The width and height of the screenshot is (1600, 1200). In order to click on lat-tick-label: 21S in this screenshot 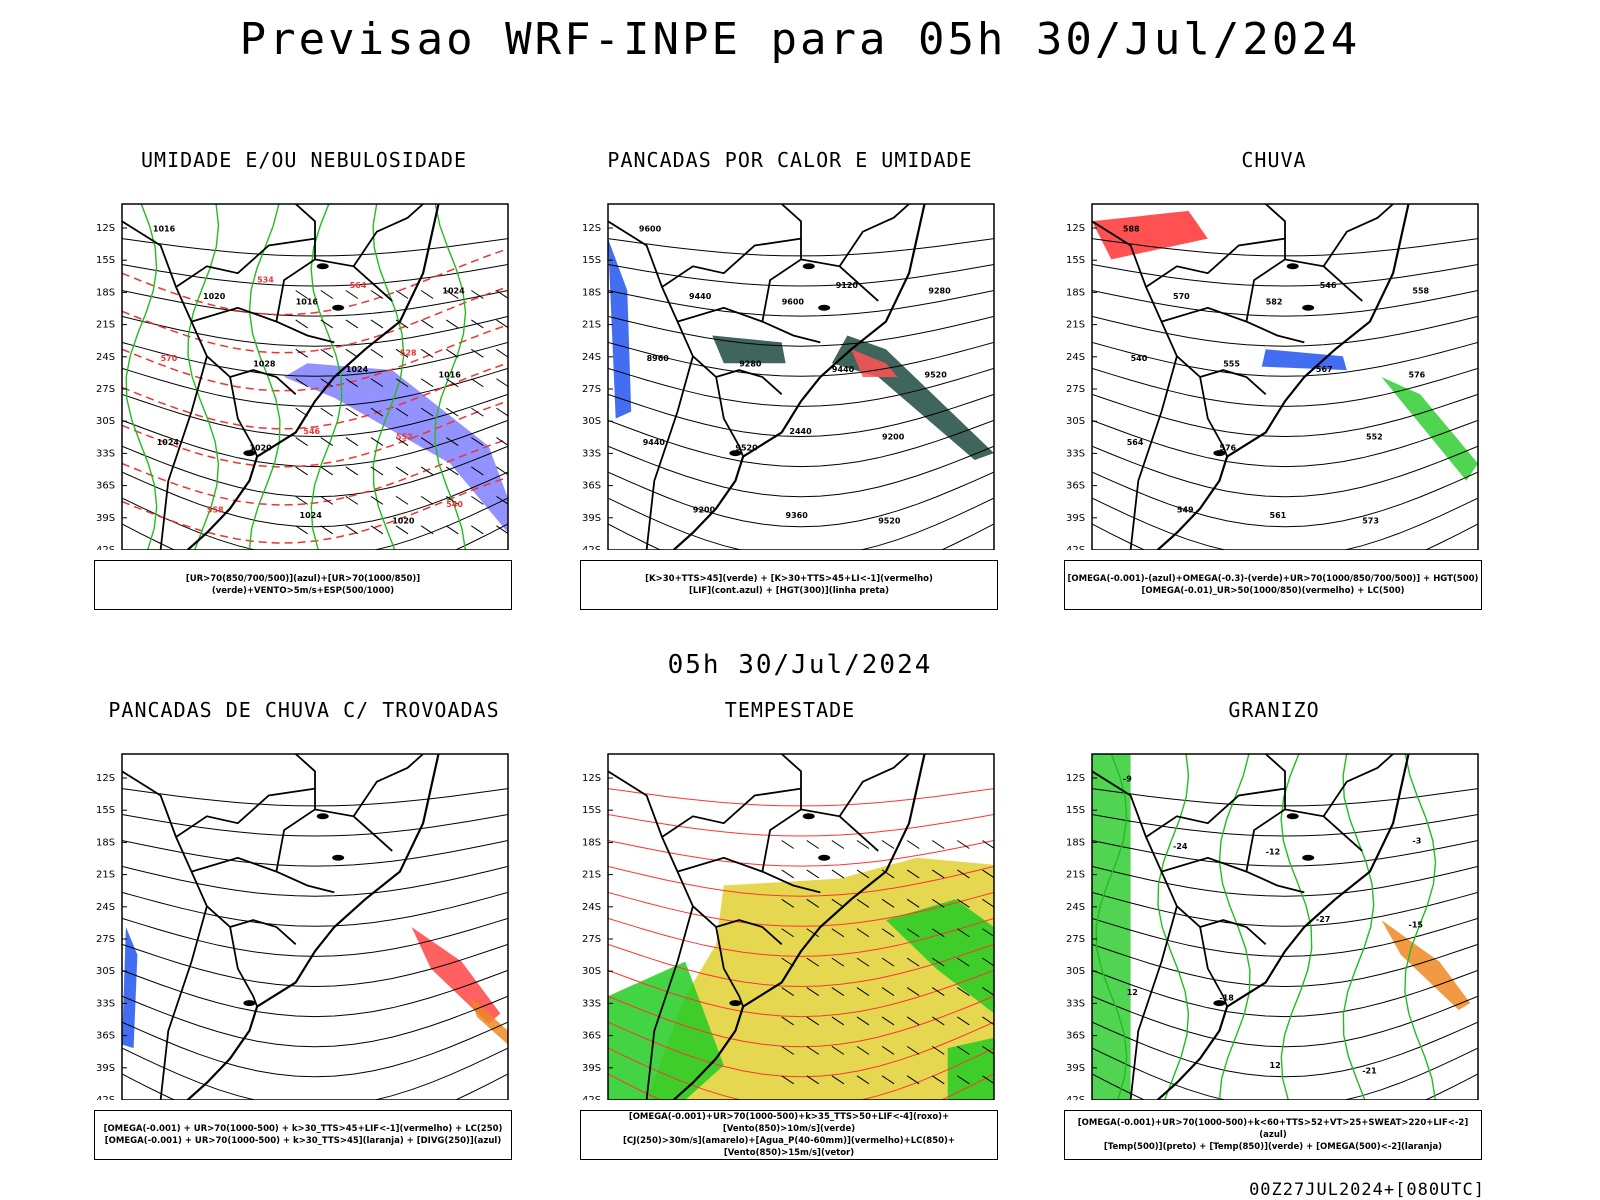, I will do `click(591, 875)`.